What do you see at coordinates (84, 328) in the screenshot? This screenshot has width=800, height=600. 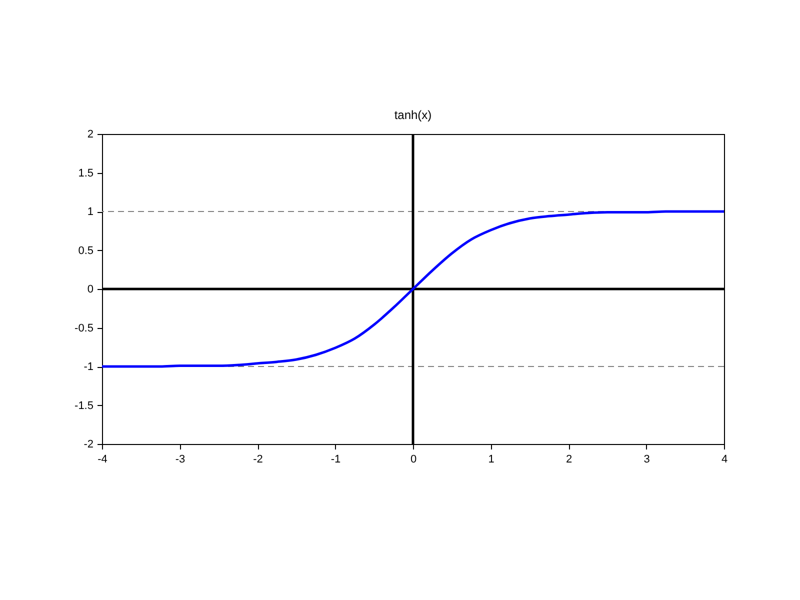 I see `y-tick-label: -0.5` at bounding box center [84, 328].